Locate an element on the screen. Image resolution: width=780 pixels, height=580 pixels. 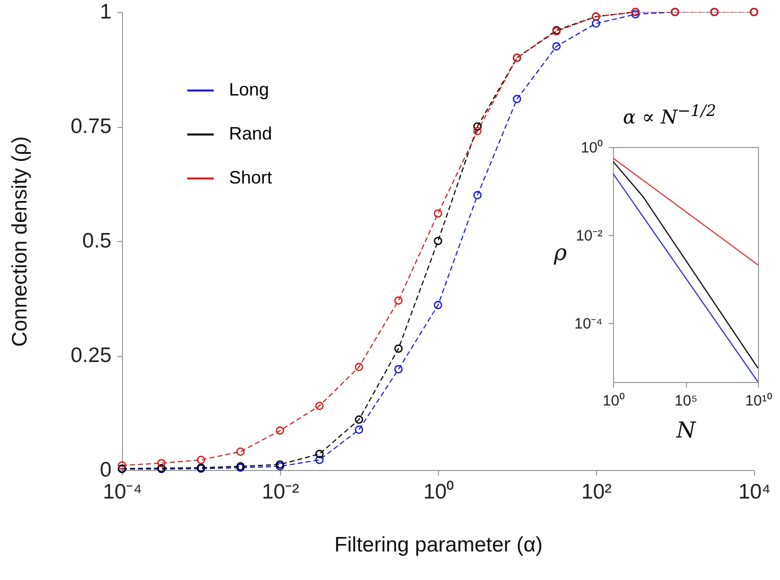
x-tick-label: 10¹⁰ is located at coordinates (758, 401).